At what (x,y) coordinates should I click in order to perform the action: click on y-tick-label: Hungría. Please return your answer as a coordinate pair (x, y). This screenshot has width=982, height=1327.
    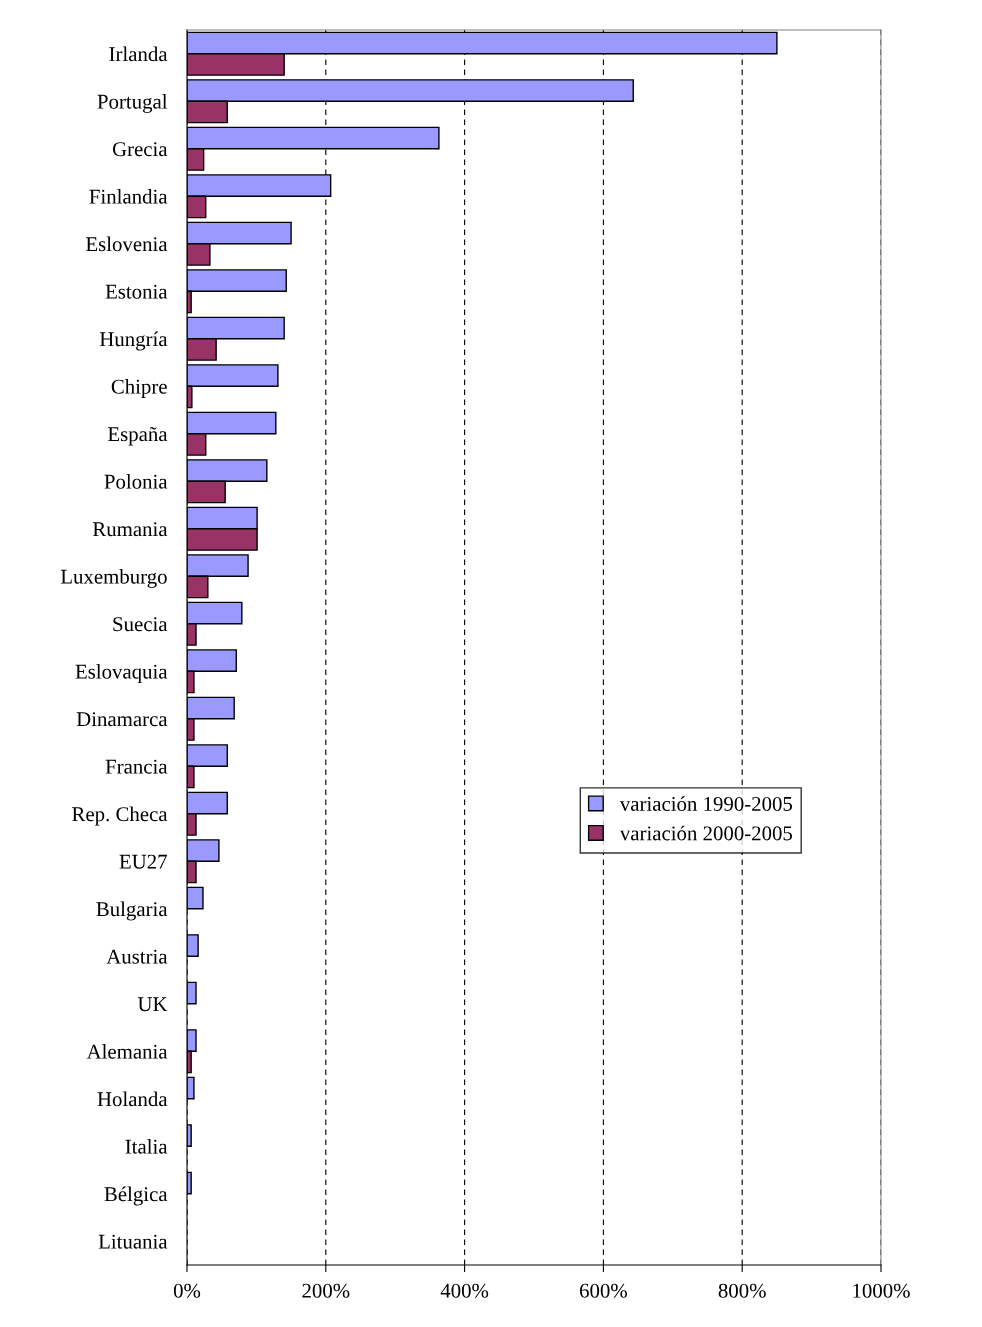
    Looking at the image, I should click on (133, 341).